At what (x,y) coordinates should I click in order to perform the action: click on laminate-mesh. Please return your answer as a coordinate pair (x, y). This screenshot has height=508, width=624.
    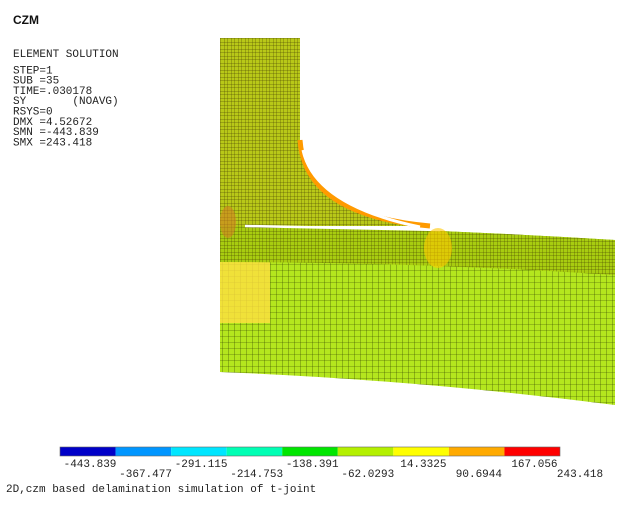
    Looking at the image, I should click on (417, 250).